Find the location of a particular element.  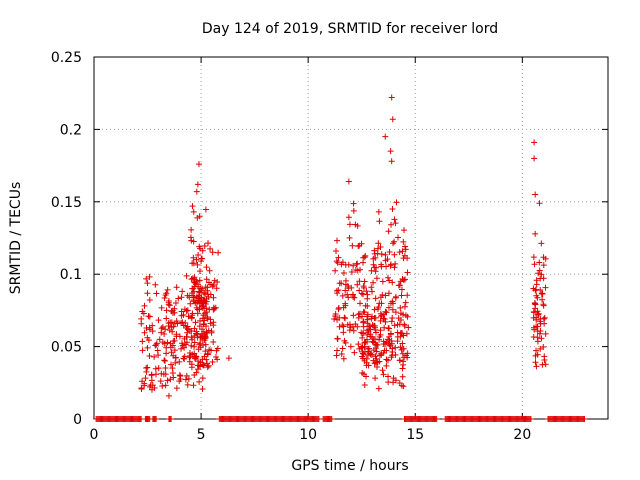

x-tick-label: 20 is located at coordinates (522, 435).